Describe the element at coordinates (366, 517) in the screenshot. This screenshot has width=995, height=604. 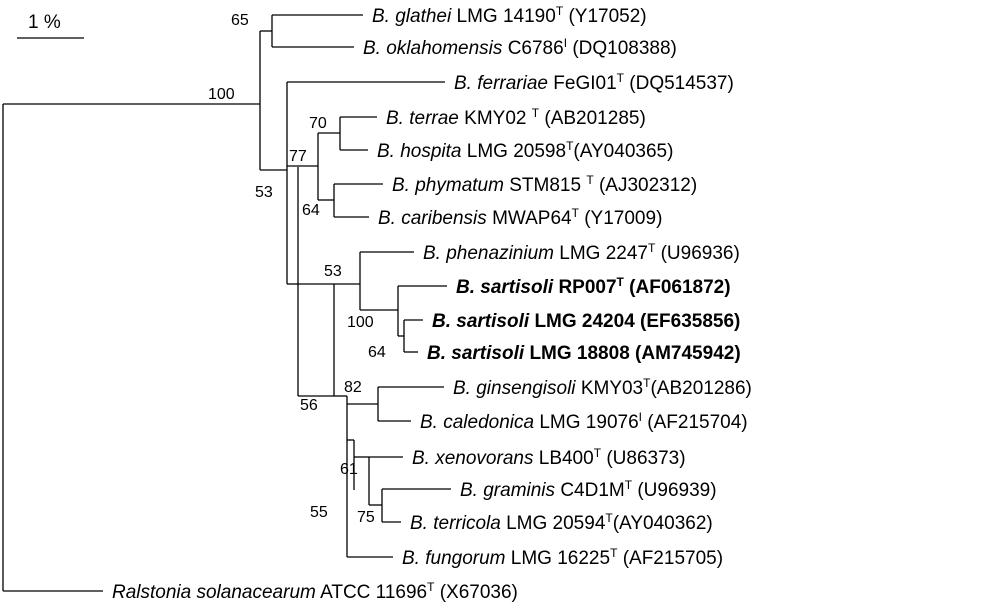
I see `bootstrap-value: 75` at that location.